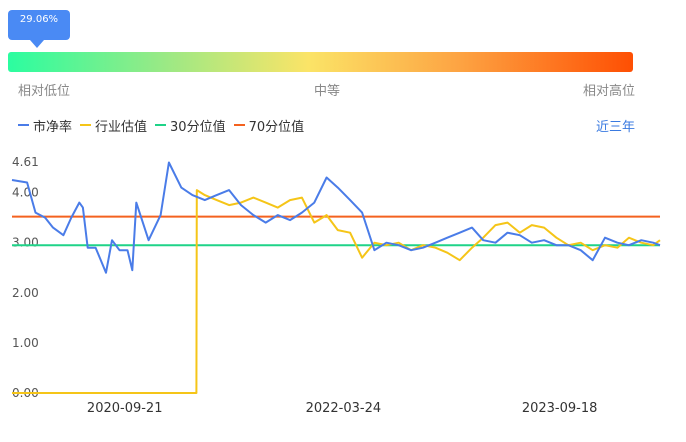 Image resolution: width=686 pixels, height=442 pixels. I want to click on legend-label-p30: 30分位值, so click(198, 127).